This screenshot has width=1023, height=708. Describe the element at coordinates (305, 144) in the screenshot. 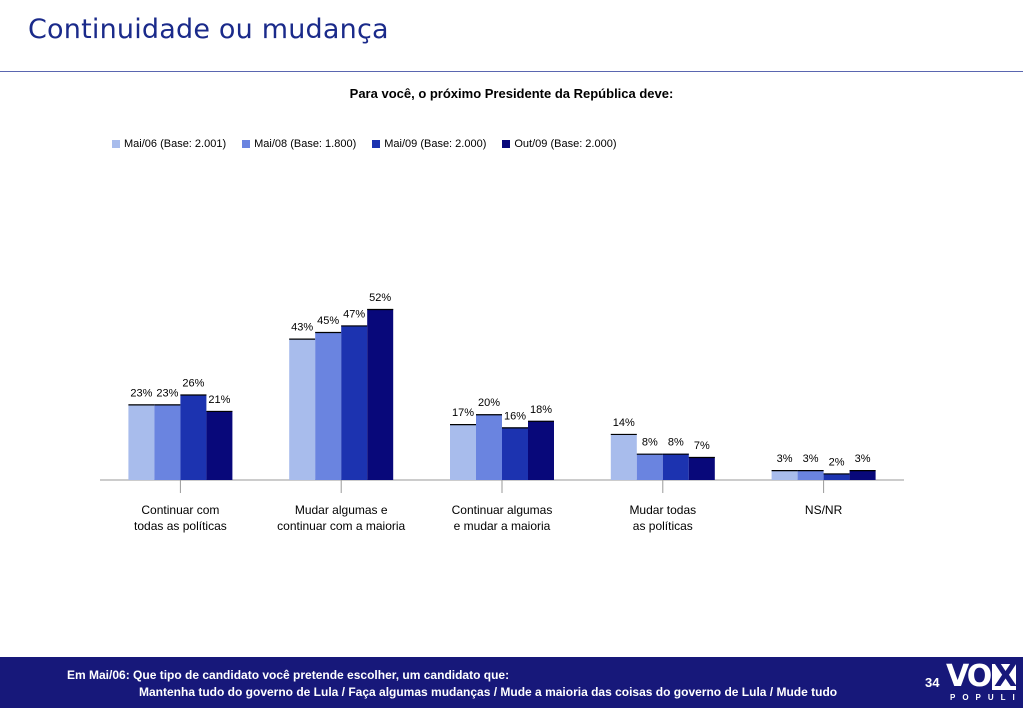

I see `legend-label-mai08: Mai/08 (Base: 1.800)` at that location.